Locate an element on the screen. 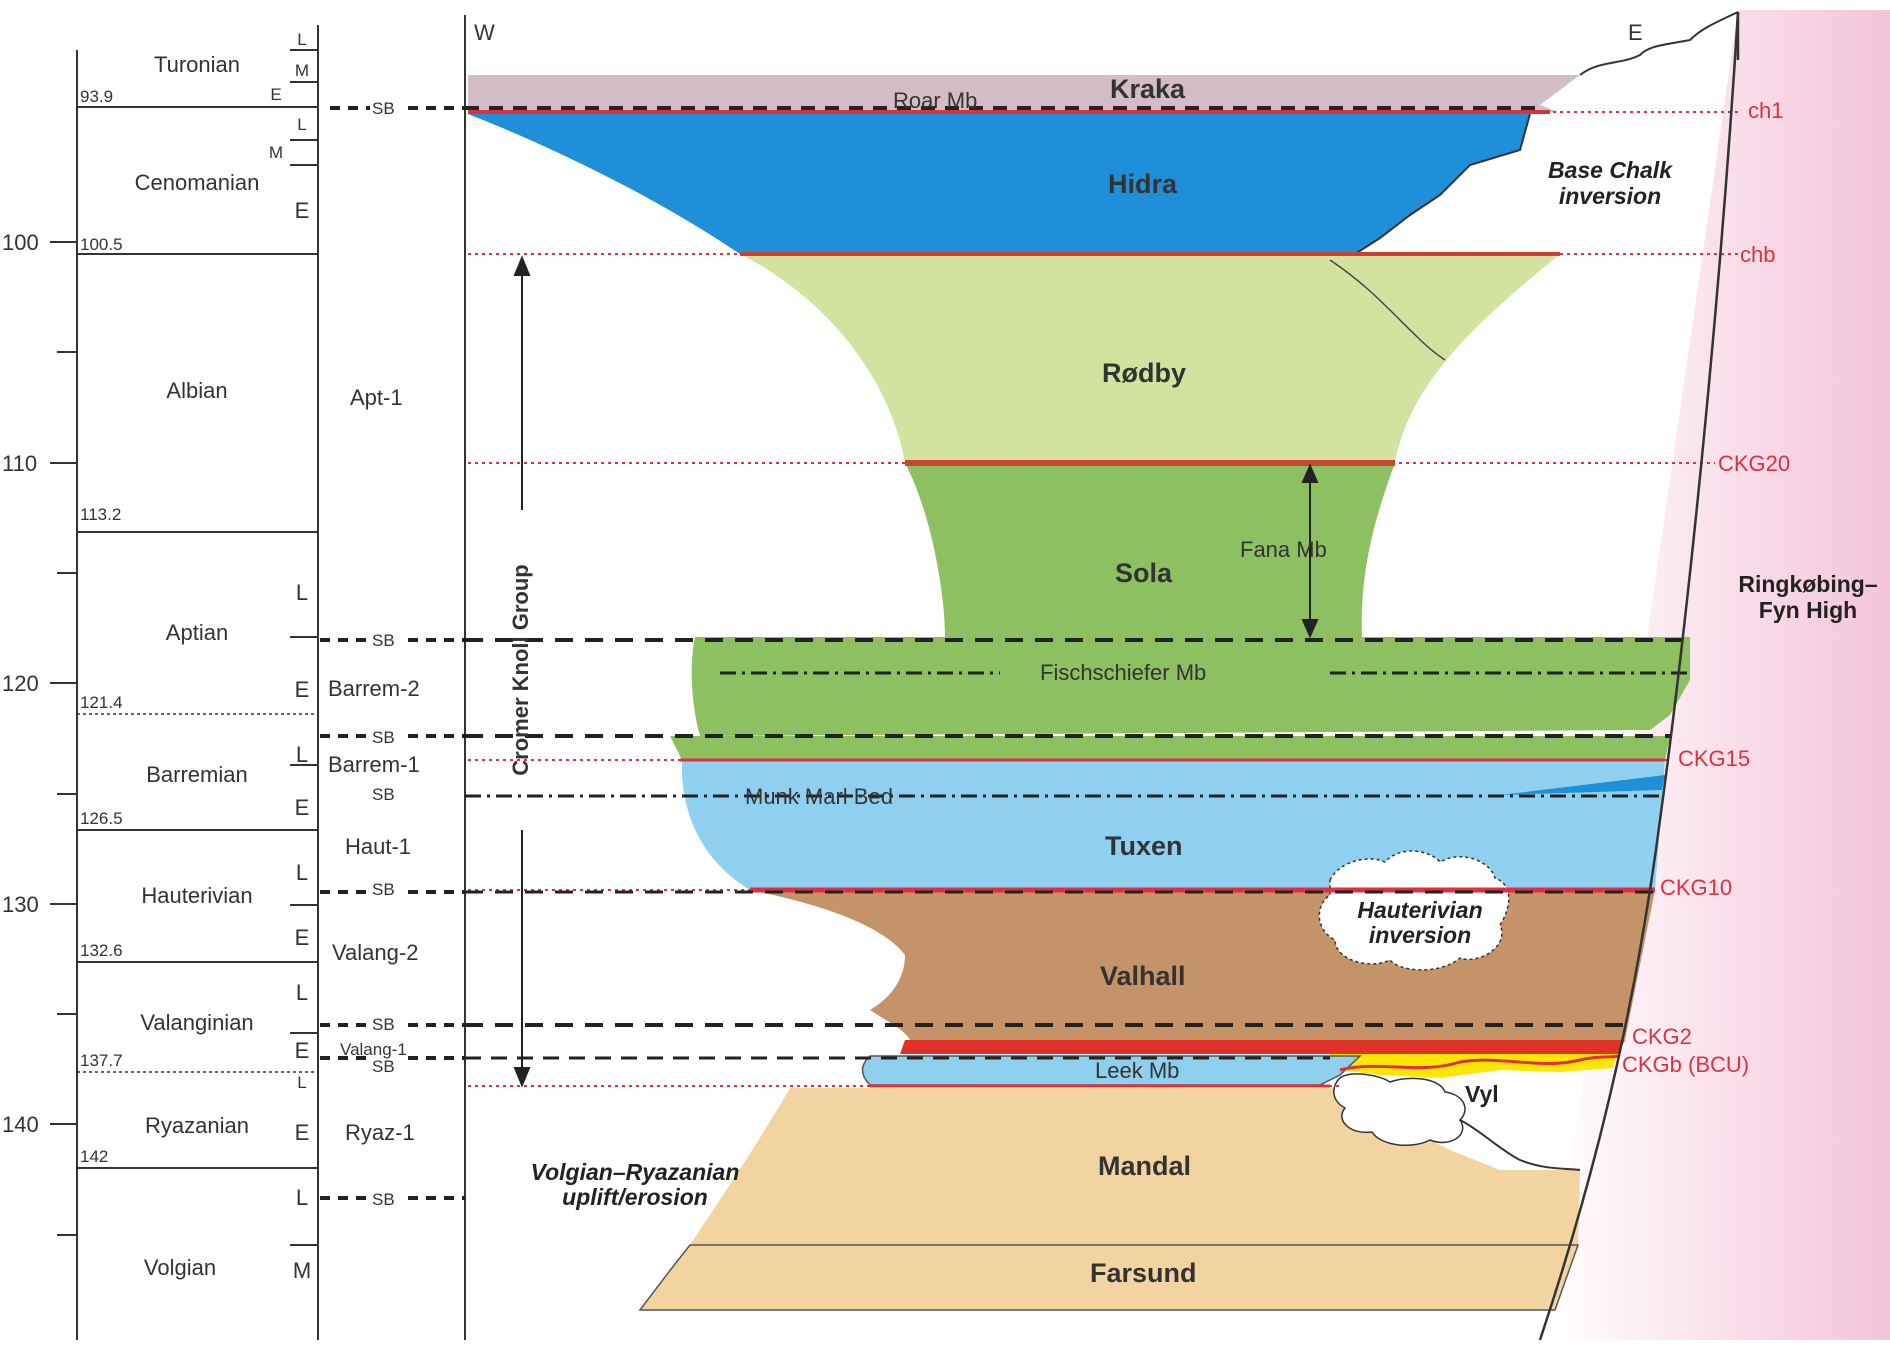 The image size is (1890, 1345). horizon-ckg10: CKG10 is located at coordinates (1696, 887).